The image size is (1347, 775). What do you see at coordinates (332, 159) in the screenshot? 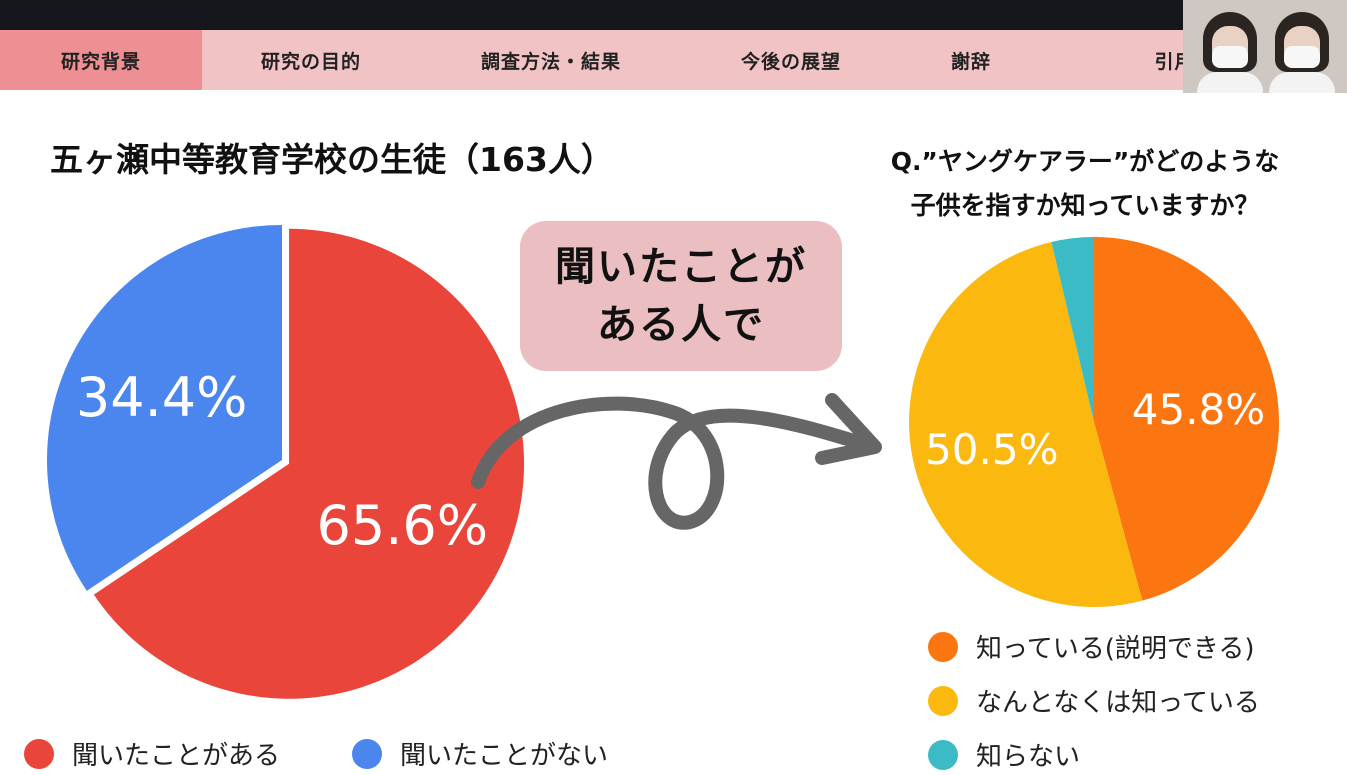
I see `chart-title-left: 五ヶ瀬中等教育学校の生徒（163人）` at bounding box center [332, 159].